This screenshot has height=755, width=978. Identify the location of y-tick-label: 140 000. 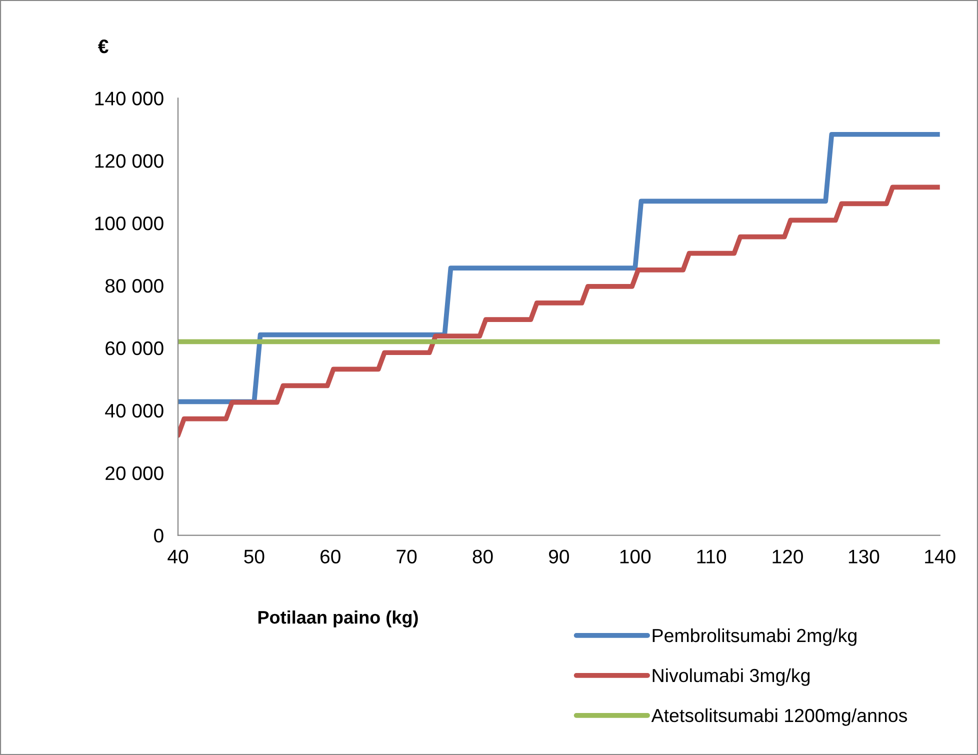
(129, 99).